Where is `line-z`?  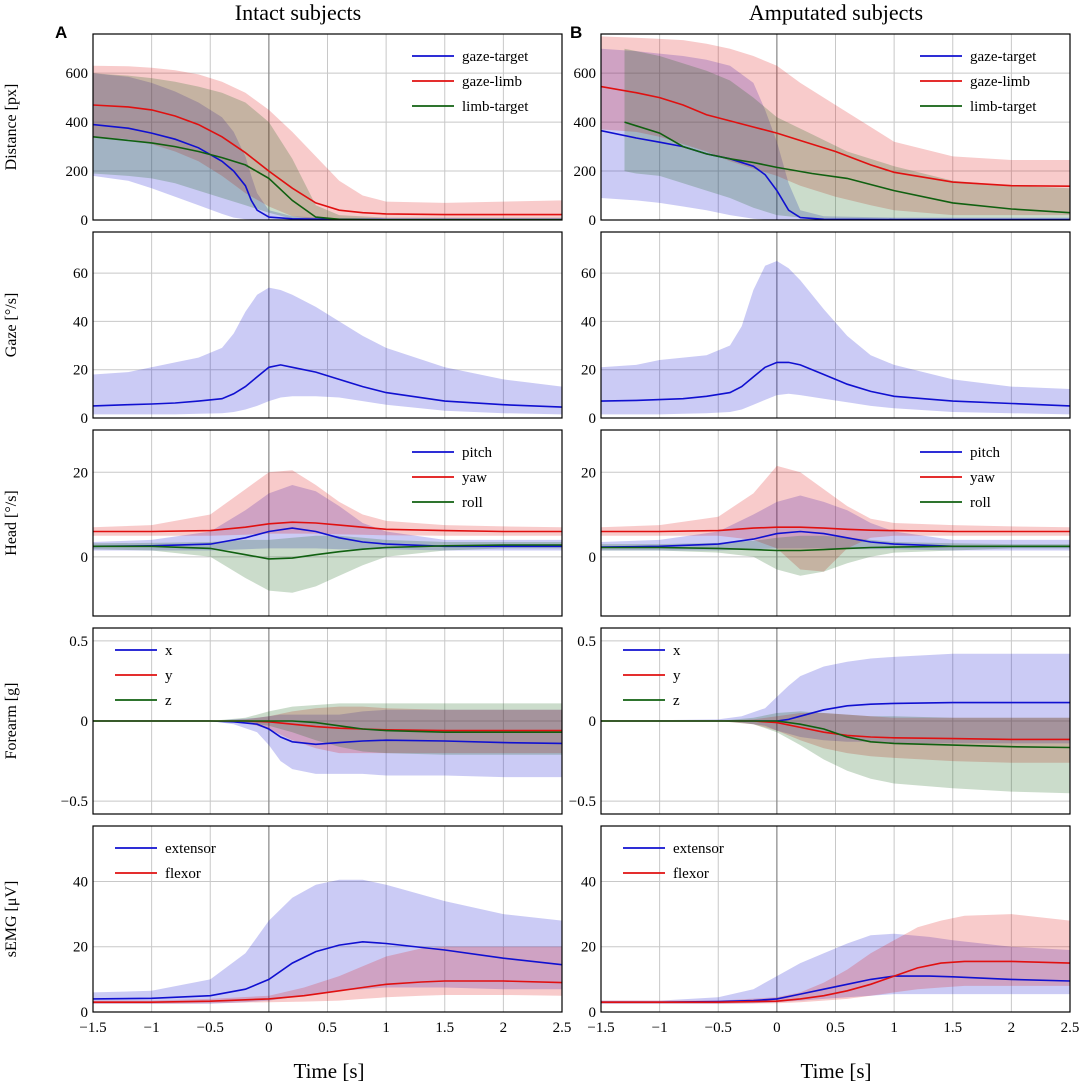
line-z is located at coordinates (835, 734).